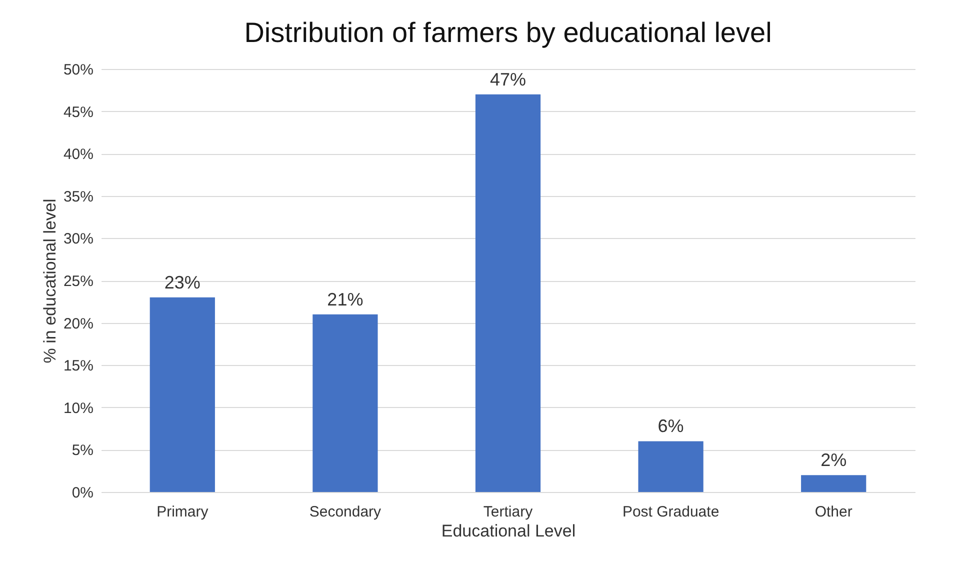 The width and height of the screenshot is (965, 579). What do you see at coordinates (78, 239) in the screenshot?
I see `y-tick-label: 30%` at bounding box center [78, 239].